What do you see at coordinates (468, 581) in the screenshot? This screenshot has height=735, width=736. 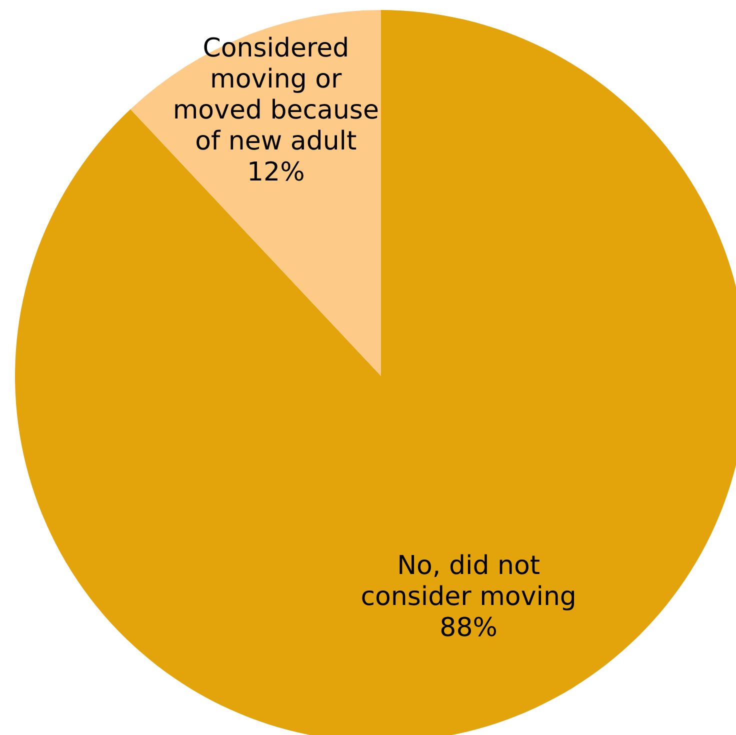 I see `slice-label: No, did not consider moving` at bounding box center [468, 581].